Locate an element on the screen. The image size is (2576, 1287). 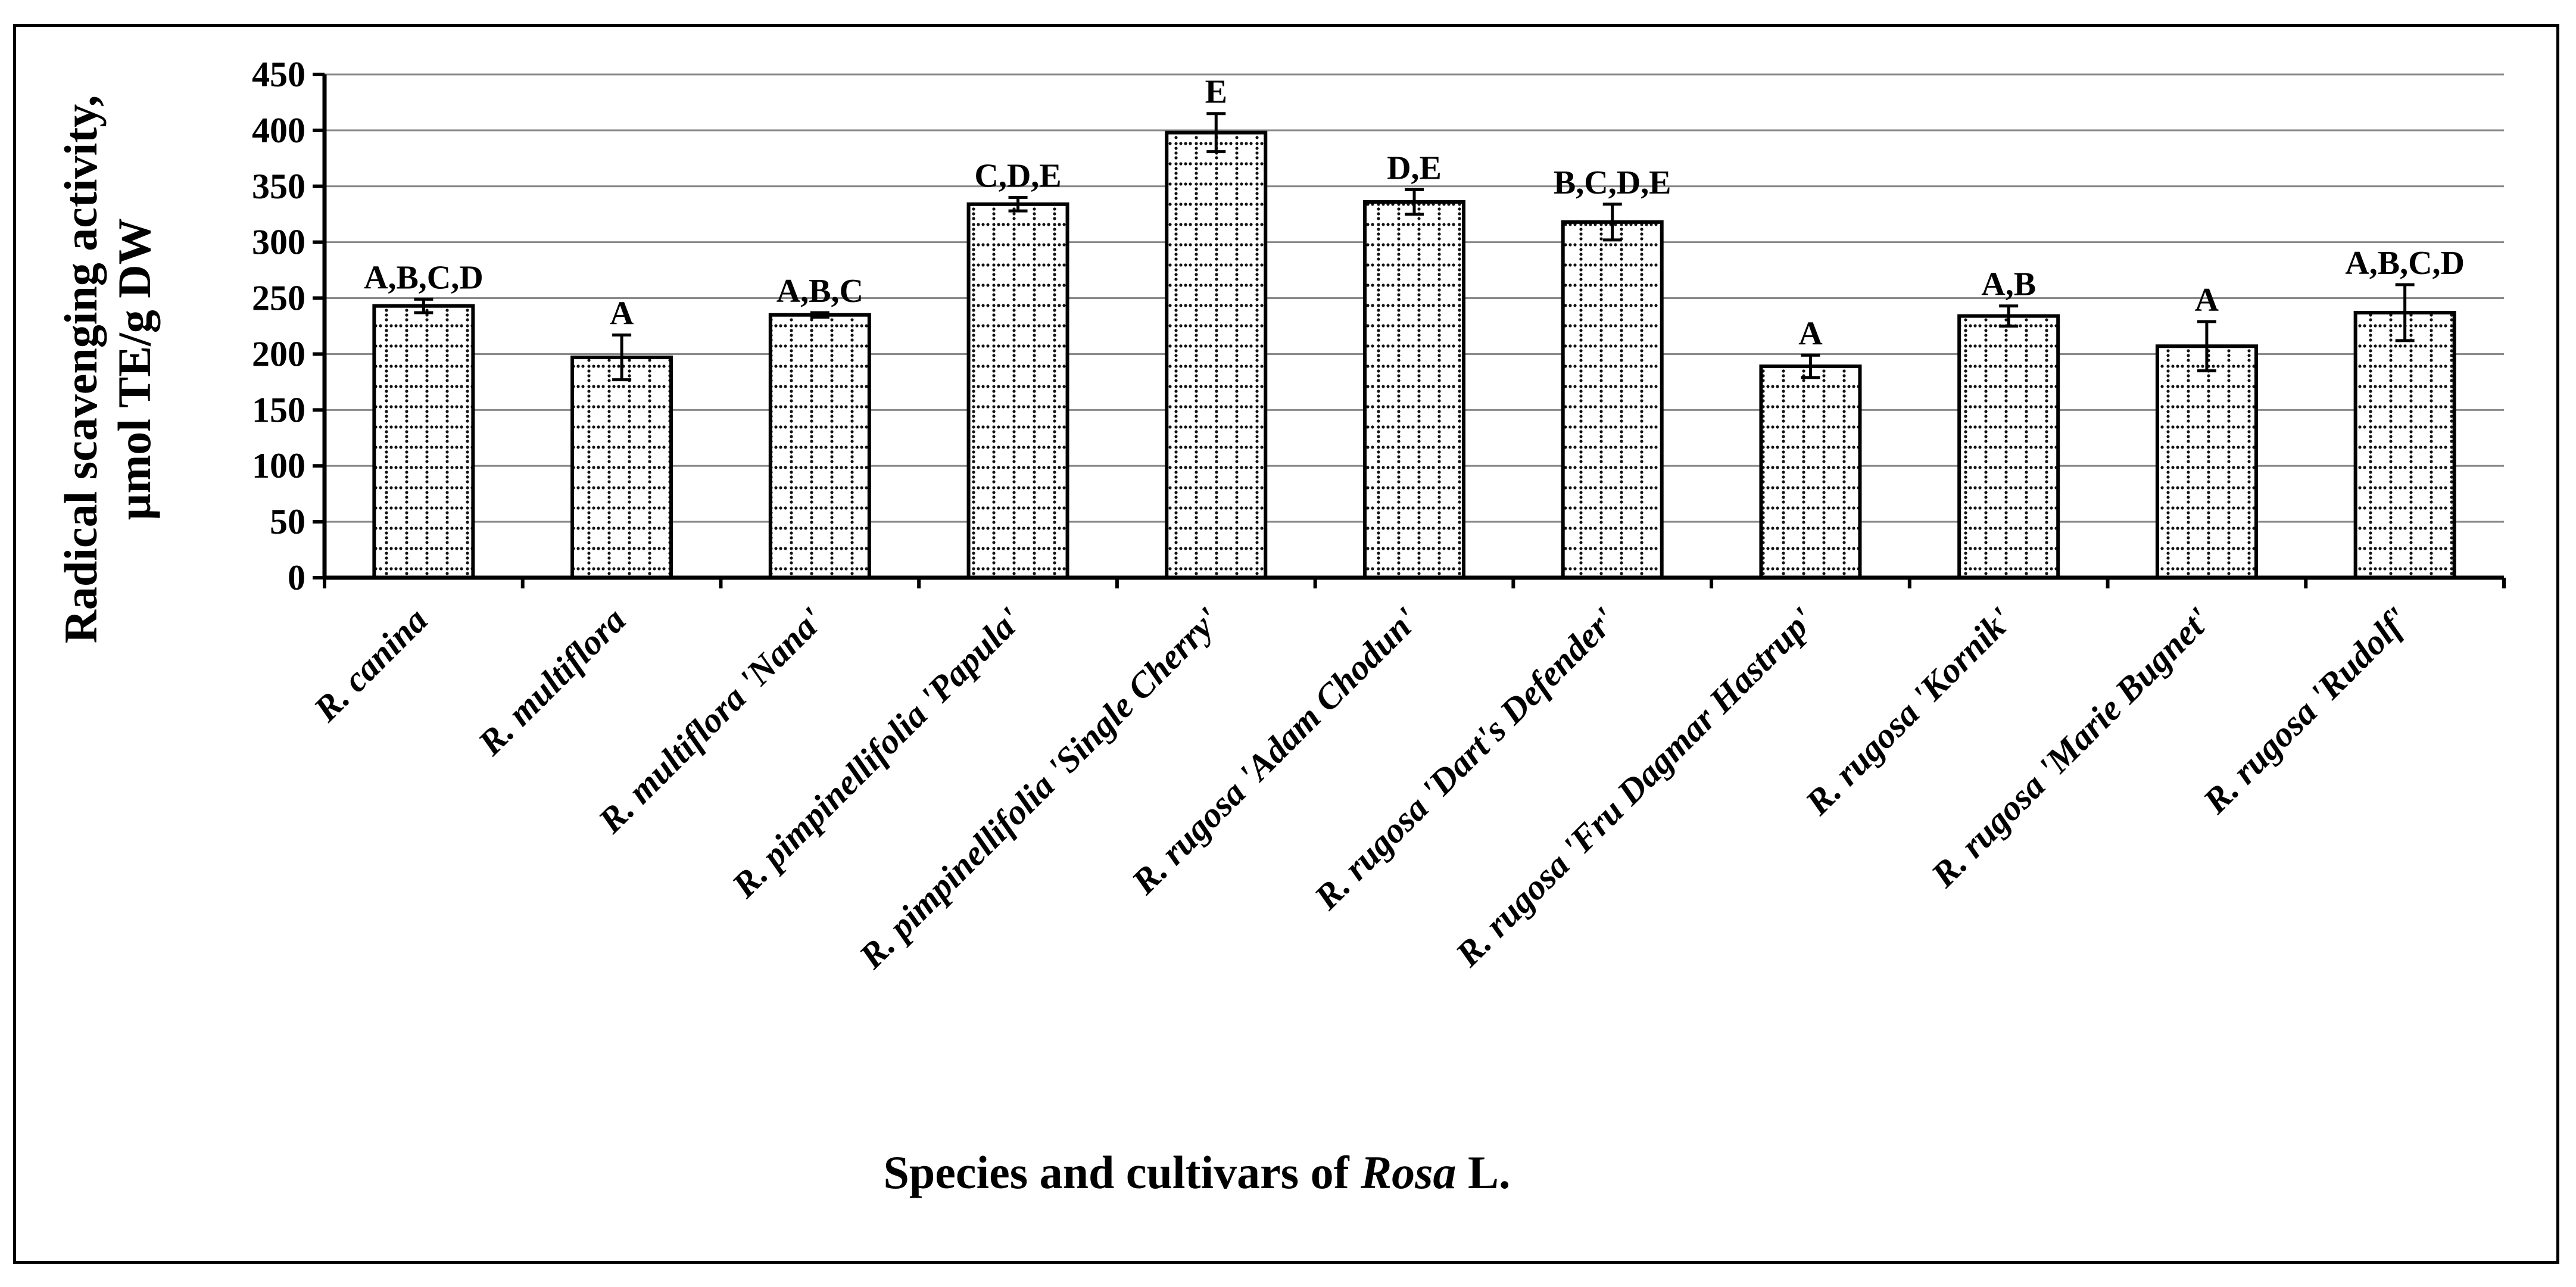
y-tick-label: 100 is located at coordinates (278, 465).